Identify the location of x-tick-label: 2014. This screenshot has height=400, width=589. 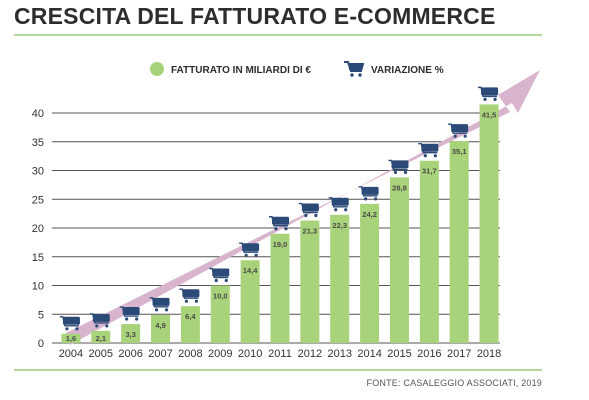
(369, 354).